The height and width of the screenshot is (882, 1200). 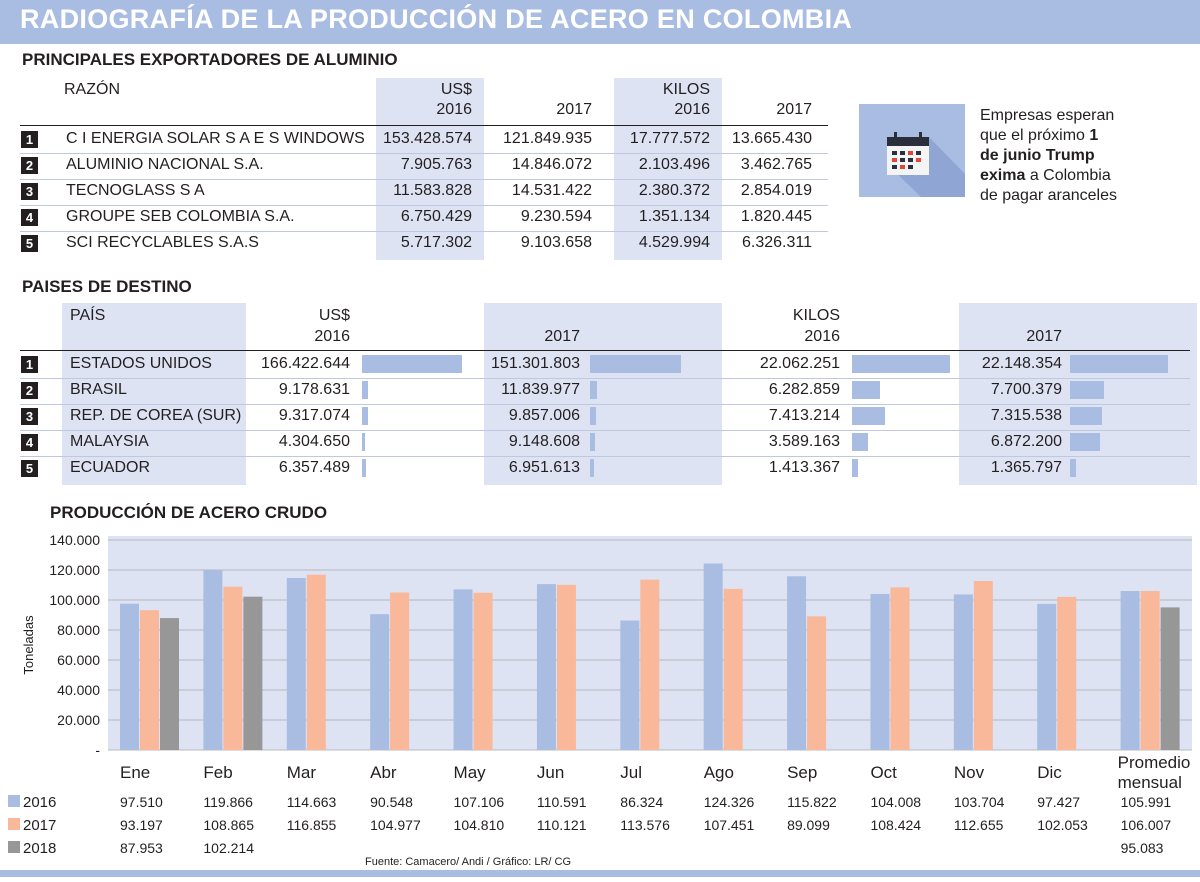 I want to click on callout-line-3: de junio Trump, so click(x=1037, y=155).